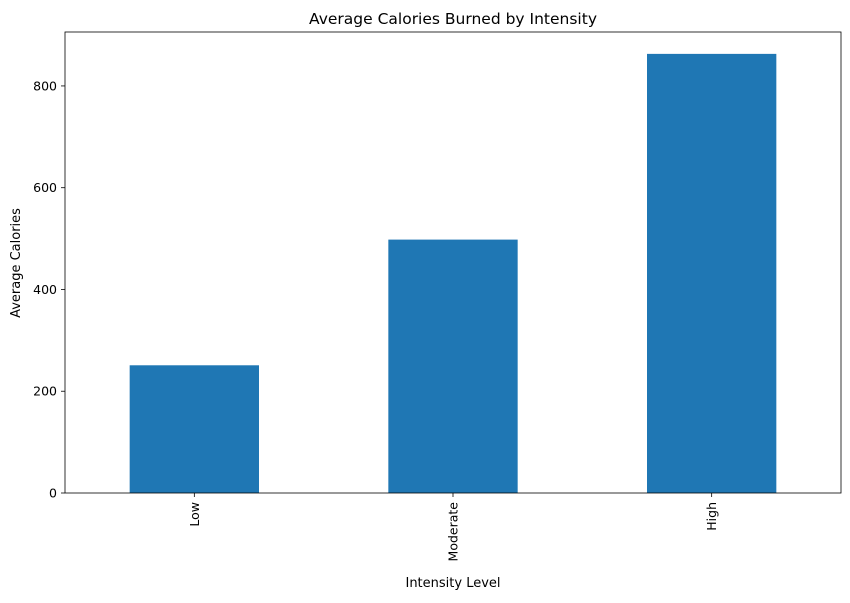 The height and width of the screenshot is (603, 850). Describe the element at coordinates (45, 289) in the screenshot. I see `y-tick-label: 400` at that location.